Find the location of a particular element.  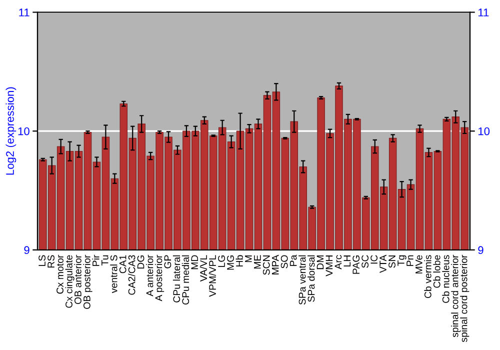

x-tick-label: PAG is located at coordinates (356, 264).